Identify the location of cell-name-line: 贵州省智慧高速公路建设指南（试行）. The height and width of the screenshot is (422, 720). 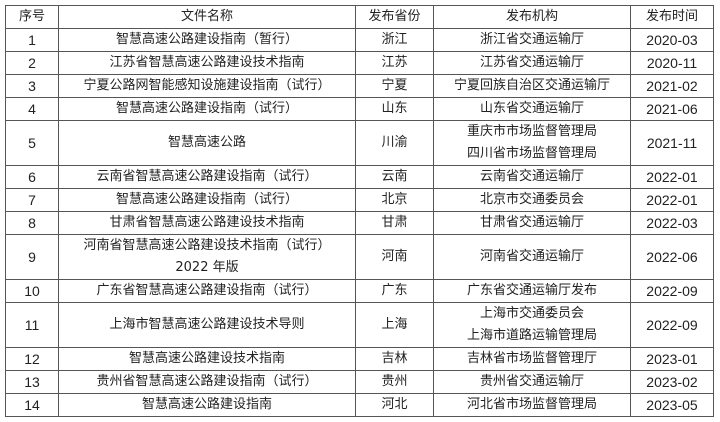
(207, 381).